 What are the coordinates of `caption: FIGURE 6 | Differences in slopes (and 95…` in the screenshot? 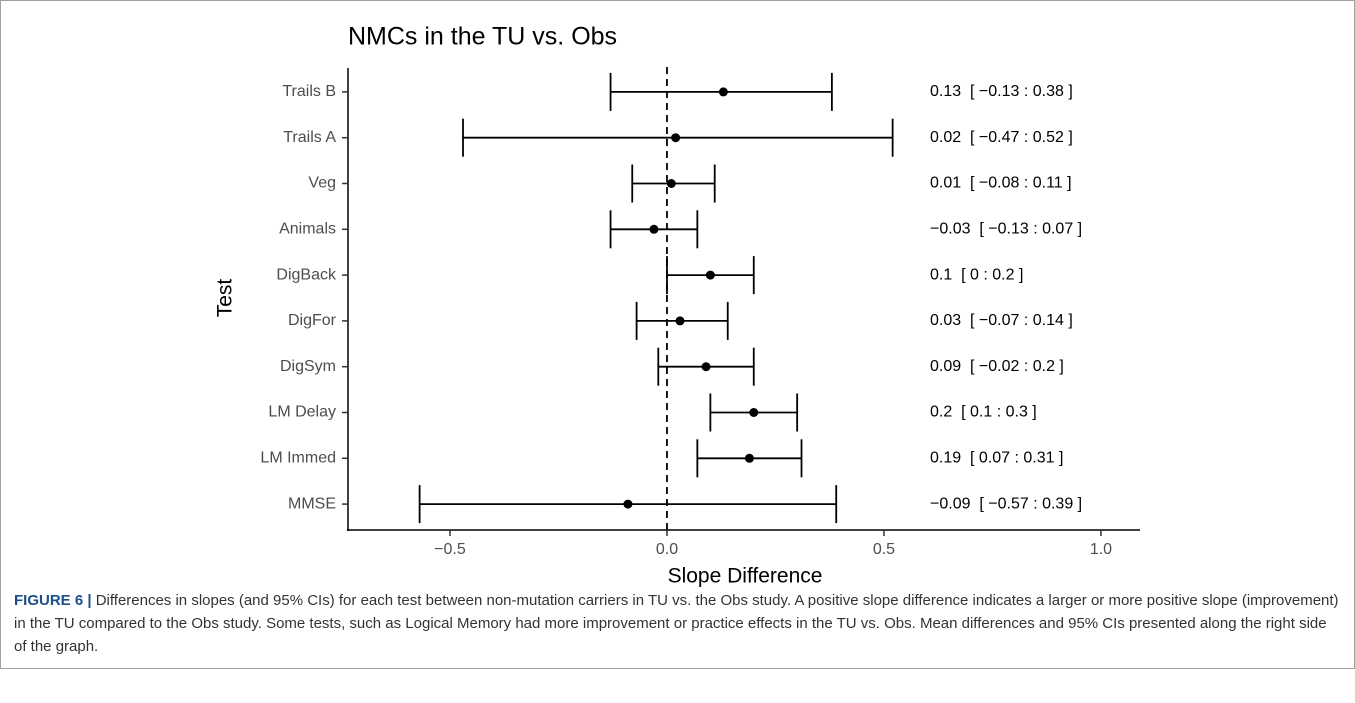 It's located at (676, 623).